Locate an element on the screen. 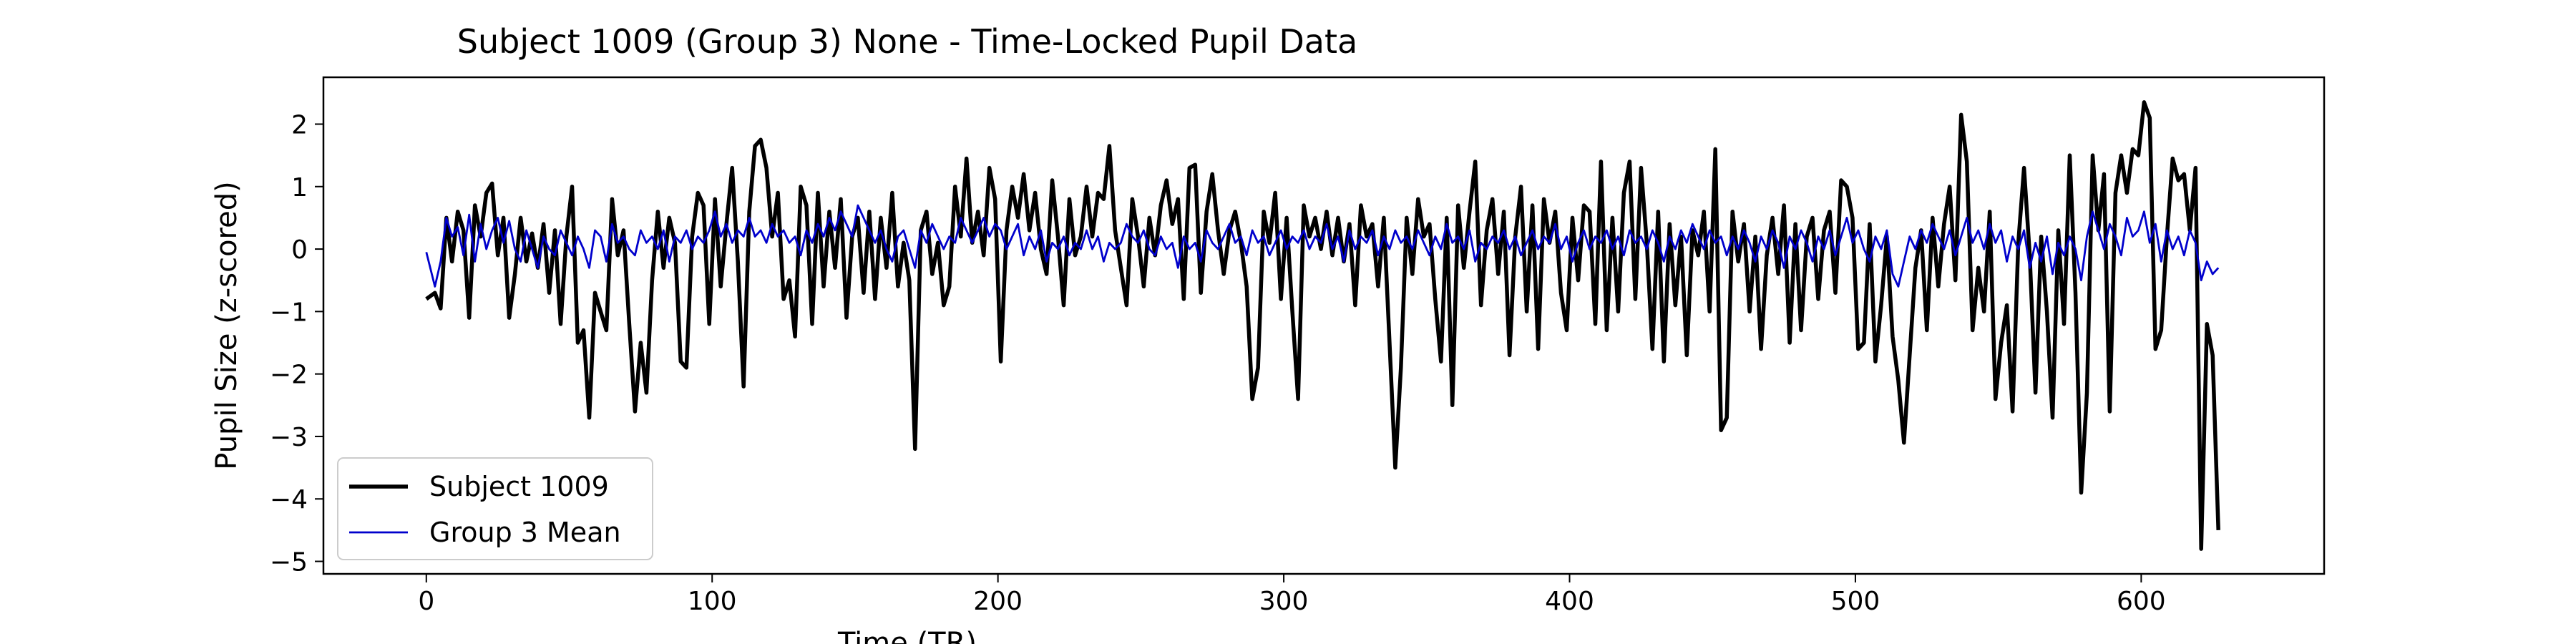 The image size is (2576, 644). x-tick-label: 300 is located at coordinates (1284, 601).